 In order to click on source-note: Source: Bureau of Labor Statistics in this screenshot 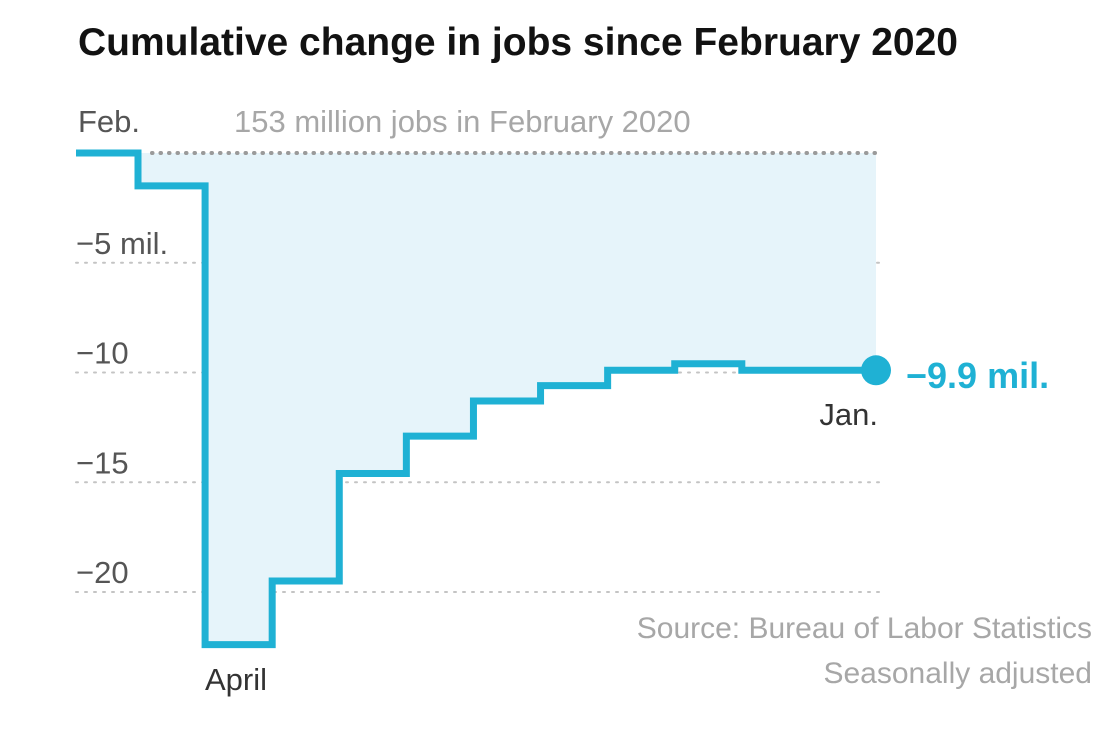, I will do `click(864, 628)`.